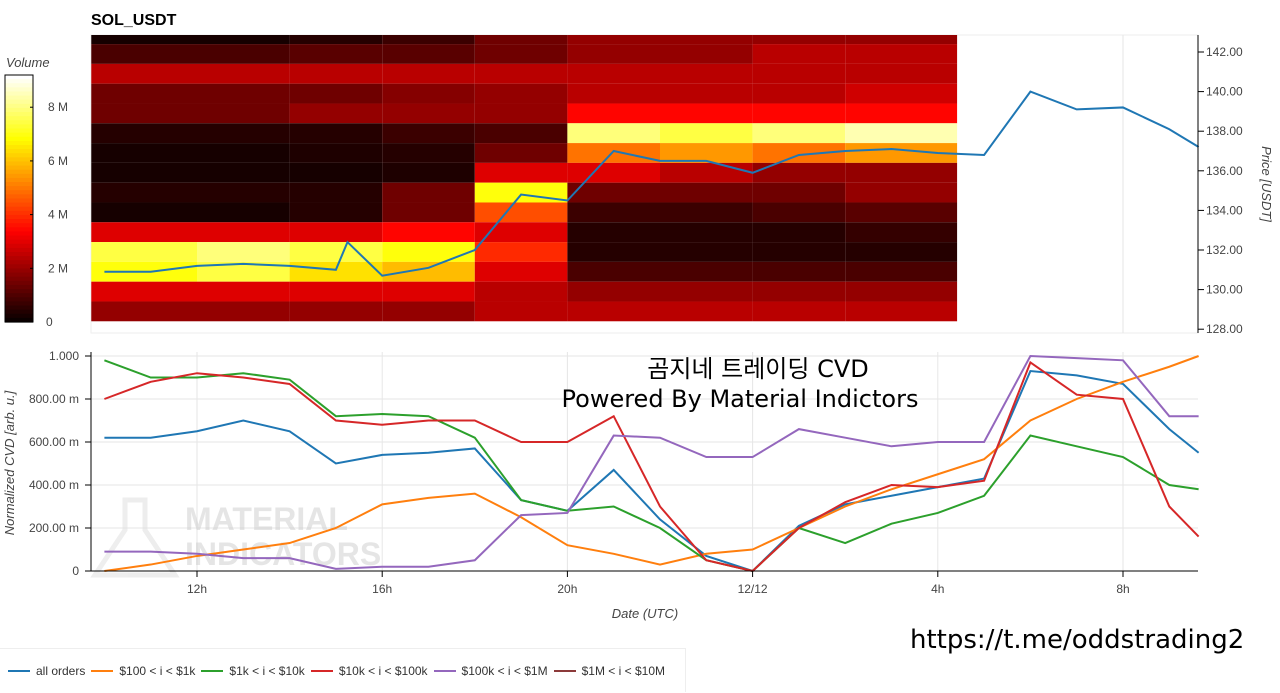 The height and width of the screenshot is (693, 1280). What do you see at coordinates (490, 671) in the screenshot?
I see `legend-item: $100k < i < $1M` at bounding box center [490, 671].